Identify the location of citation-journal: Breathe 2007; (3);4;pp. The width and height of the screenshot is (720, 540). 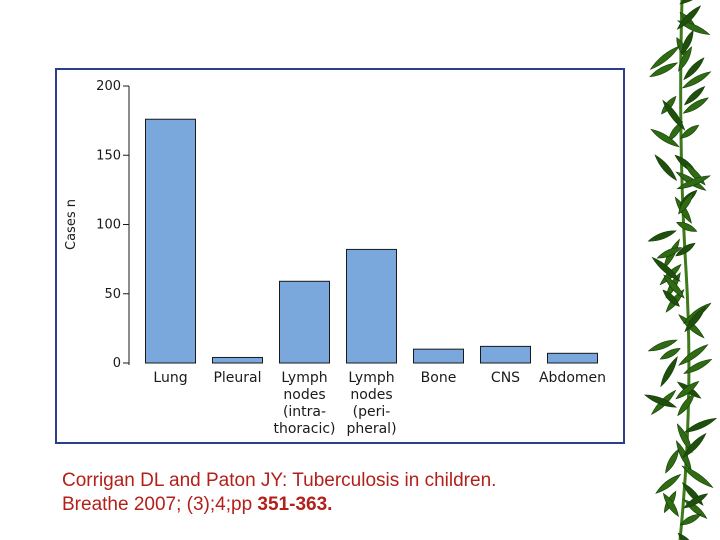
(160, 504).